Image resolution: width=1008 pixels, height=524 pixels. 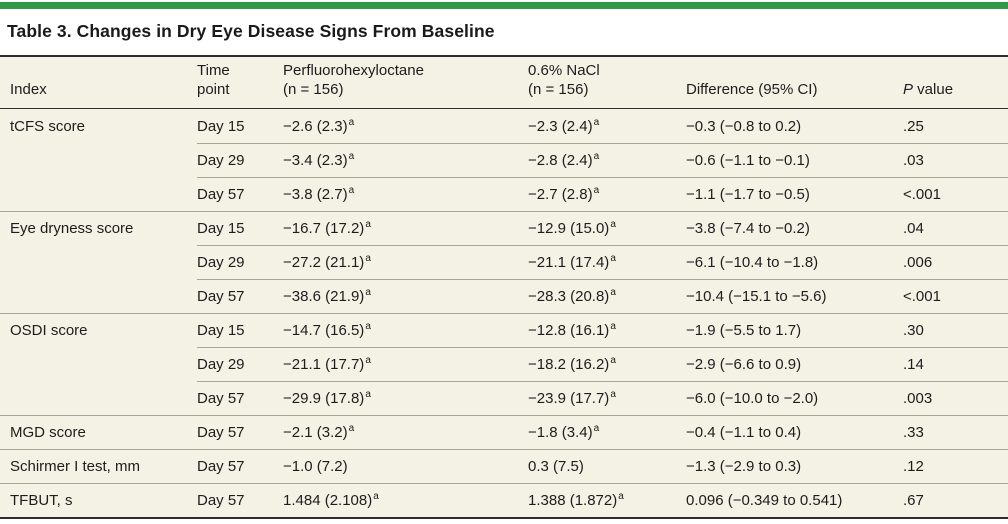 What do you see at coordinates (315, 466) in the screenshot?
I see `cell-value: −1.0 (7.2)` at bounding box center [315, 466].